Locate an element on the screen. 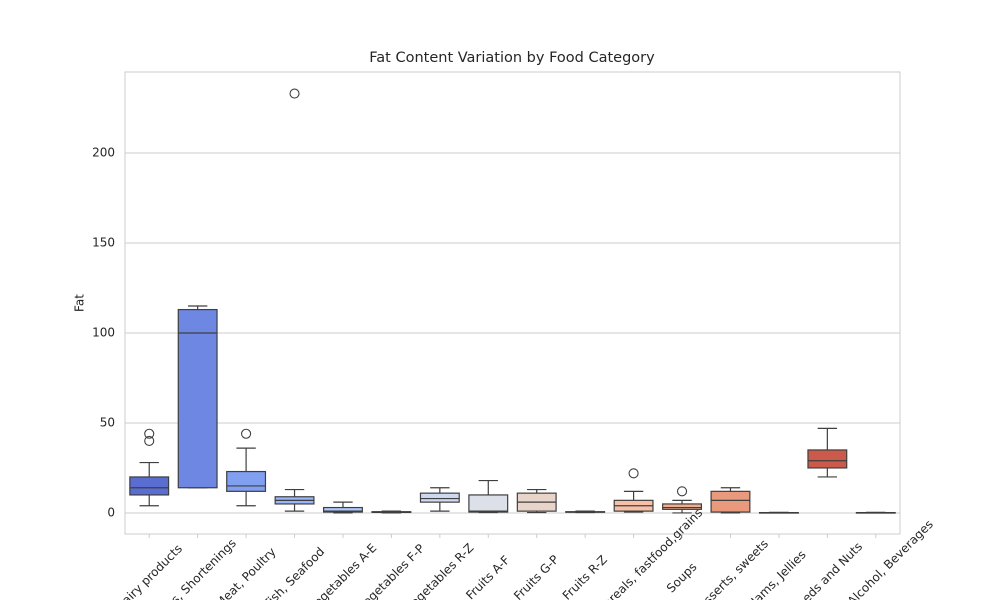 The image size is (1000, 600). y-axis-label: Fat is located at coordinates (80, 303).